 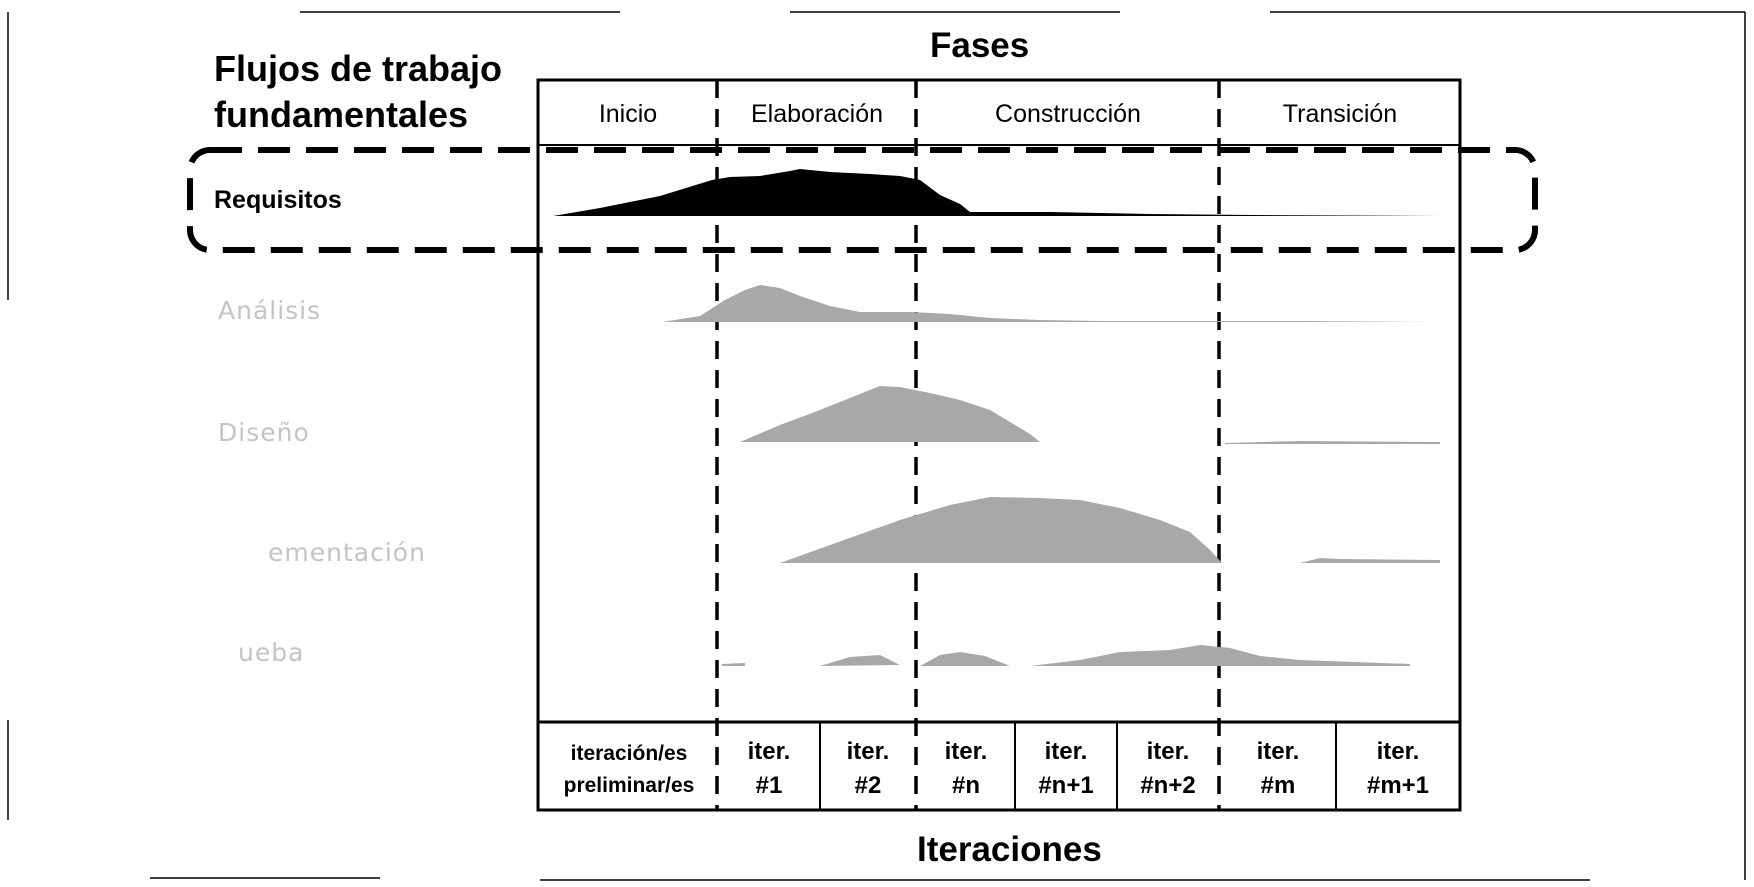 What do you see at coordinates (733, 664) in the screenshot?
I see `curve-prueba-d` at bounding box center [733, 664].